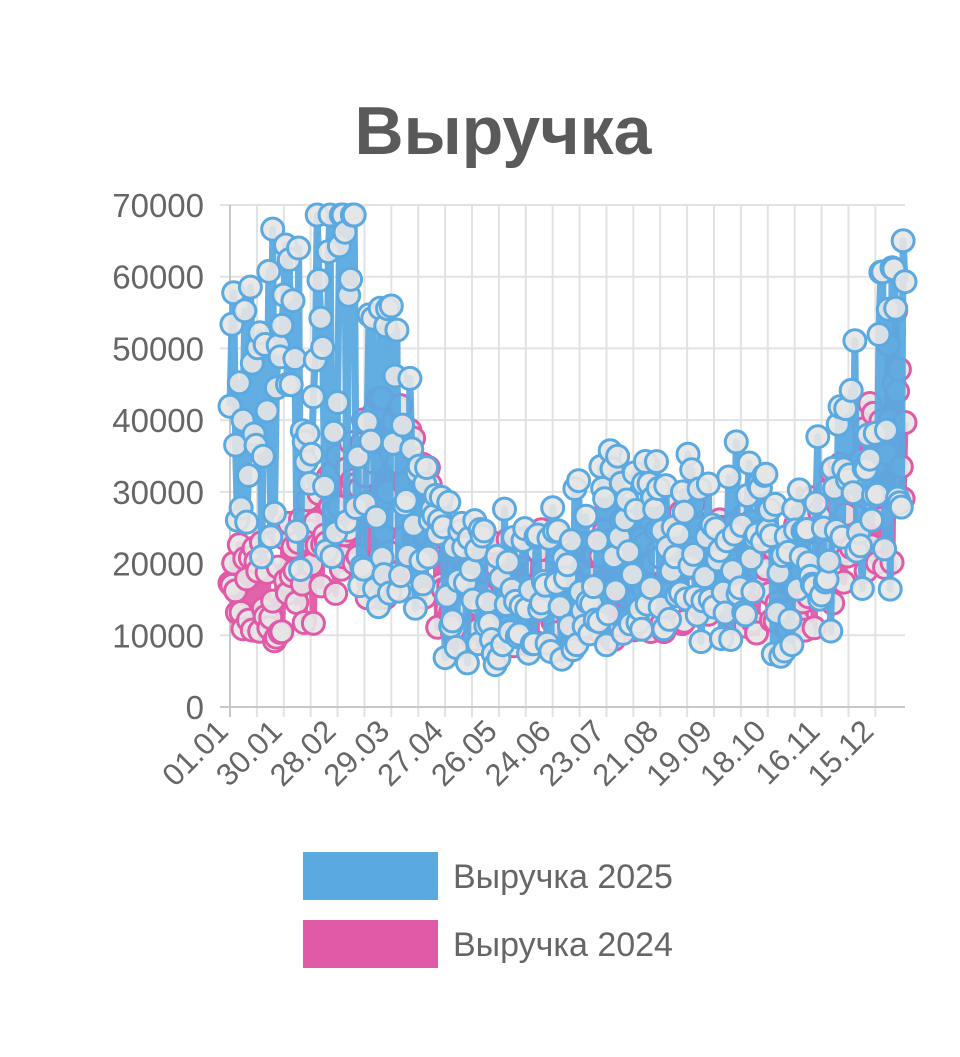  What do you see at coordinates (563, 877) in the screenshot?
I see `legend-label: Выручка 2025` at bounding box center [563, 877].